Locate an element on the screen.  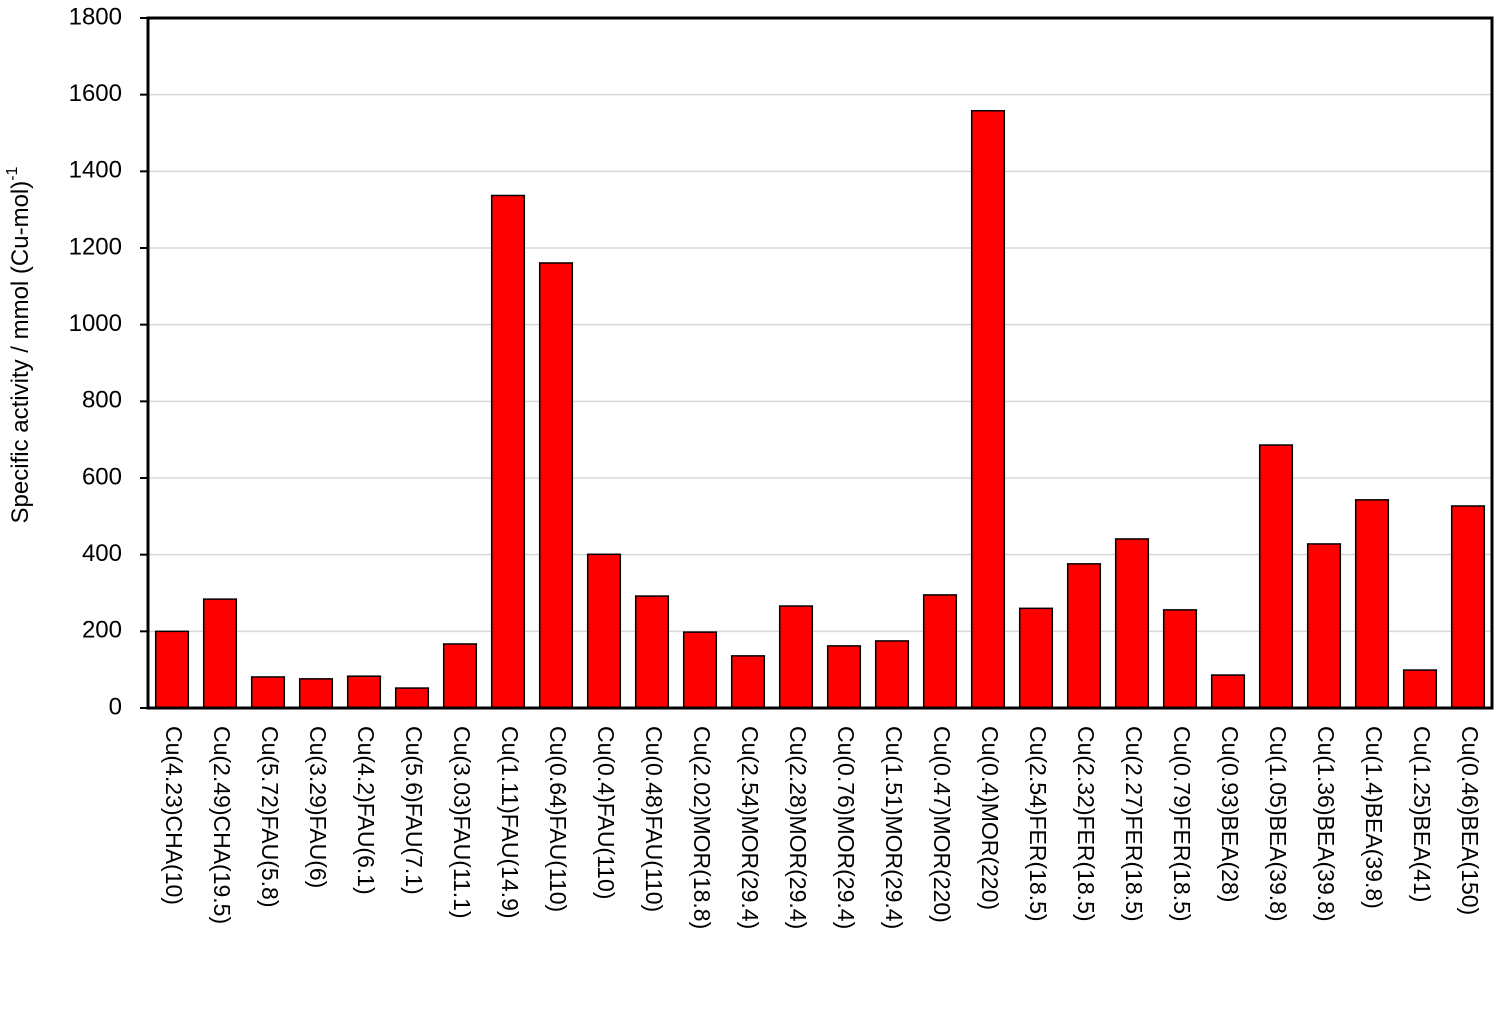
x-tick-label: Cu(2.02)MOR(18.8) is located at coordinates (702, 827).